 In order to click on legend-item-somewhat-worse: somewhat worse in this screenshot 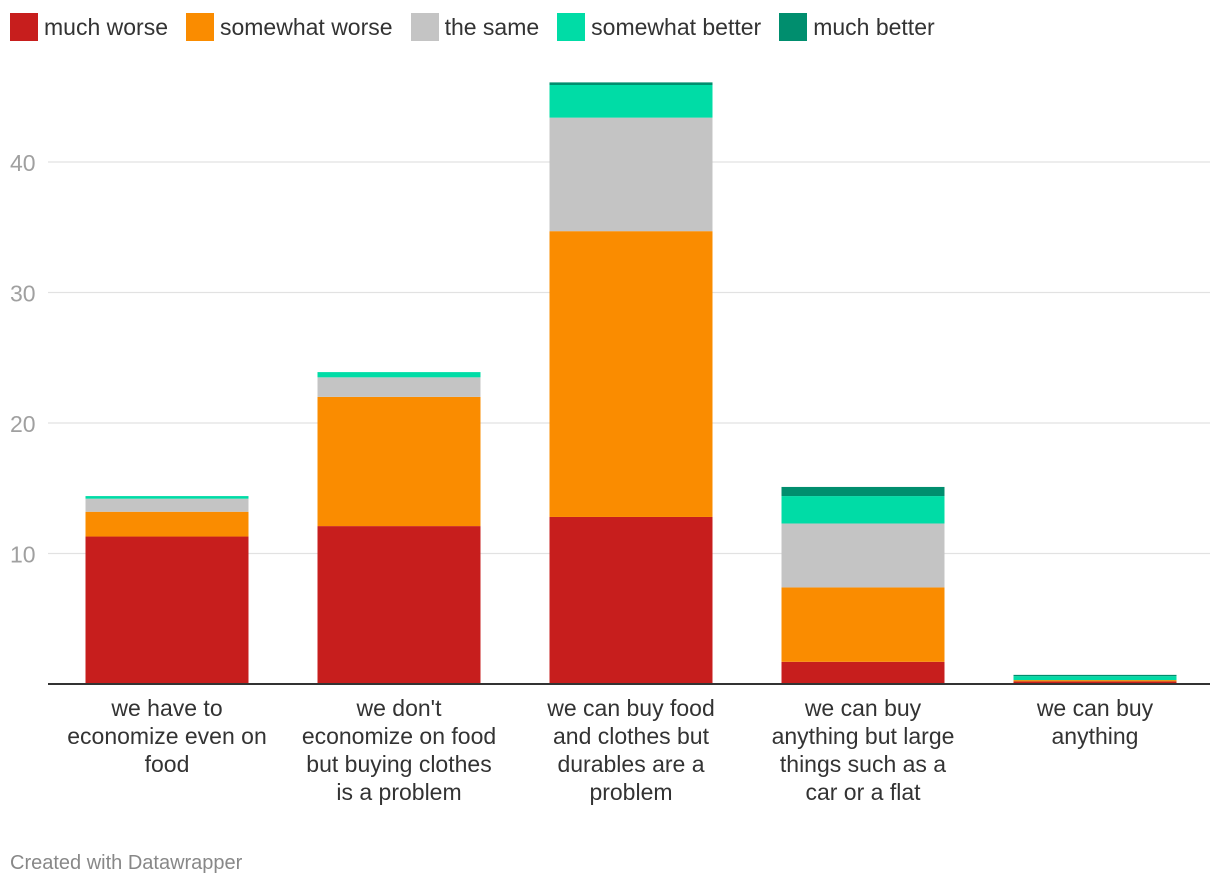, I will do `click(289, 27)`.